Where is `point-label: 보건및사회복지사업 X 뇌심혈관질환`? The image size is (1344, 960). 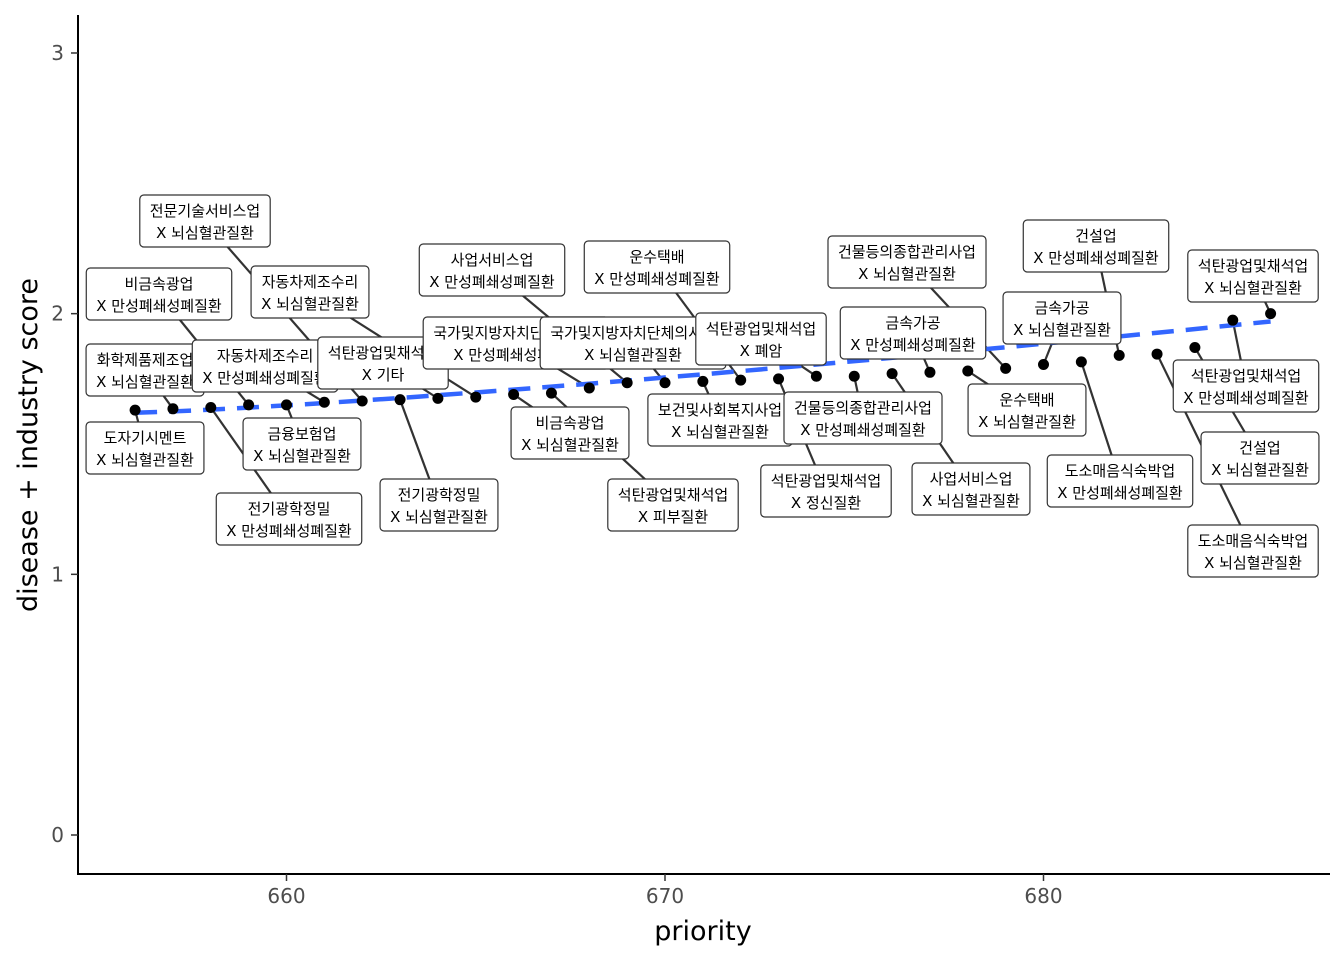 point-label: 보건및사회복지사업 X 뇌심혈관질환 is located at coordinates (720, 420).